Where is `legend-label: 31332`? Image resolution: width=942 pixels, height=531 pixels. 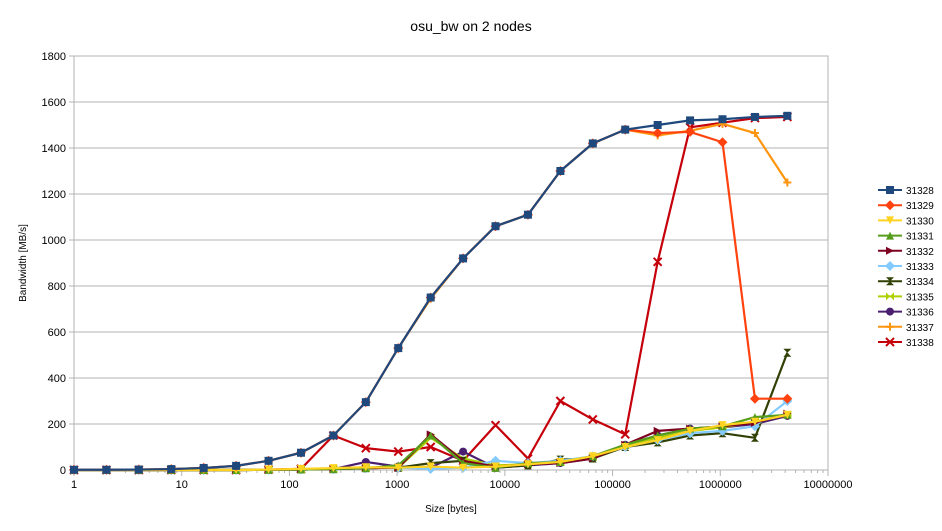
legend-label: 31332 is located at coordinates (920, 252).